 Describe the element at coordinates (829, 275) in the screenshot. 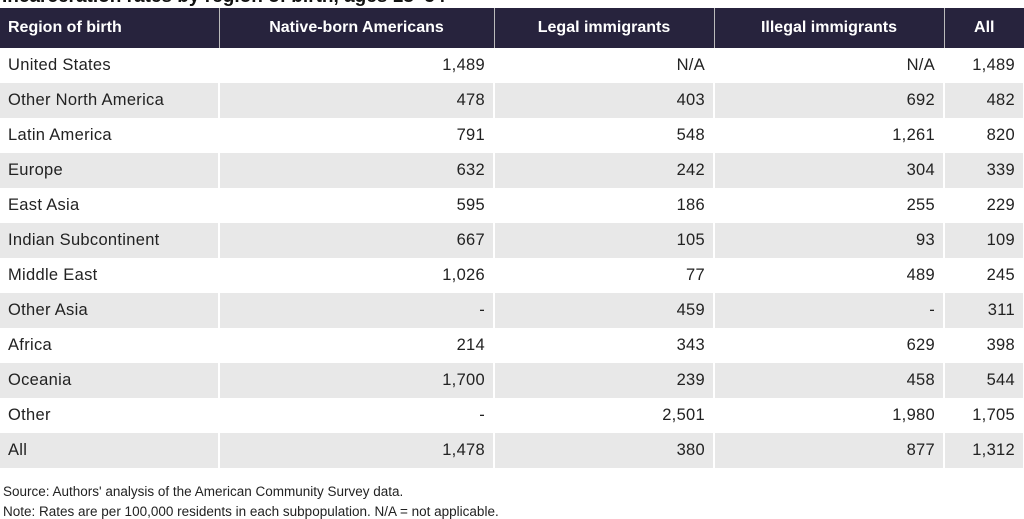

I see `rate-cell: 489` at that location.